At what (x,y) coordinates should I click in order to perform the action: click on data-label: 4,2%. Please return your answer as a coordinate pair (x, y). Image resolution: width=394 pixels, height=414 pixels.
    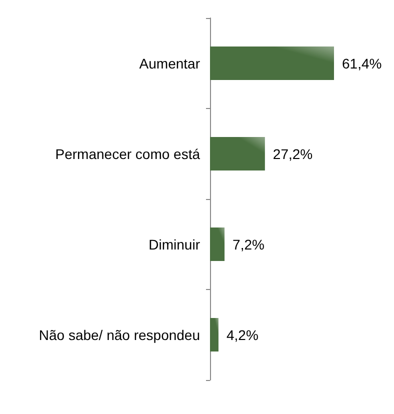
    Looking at the image, I should click on (242, 334).